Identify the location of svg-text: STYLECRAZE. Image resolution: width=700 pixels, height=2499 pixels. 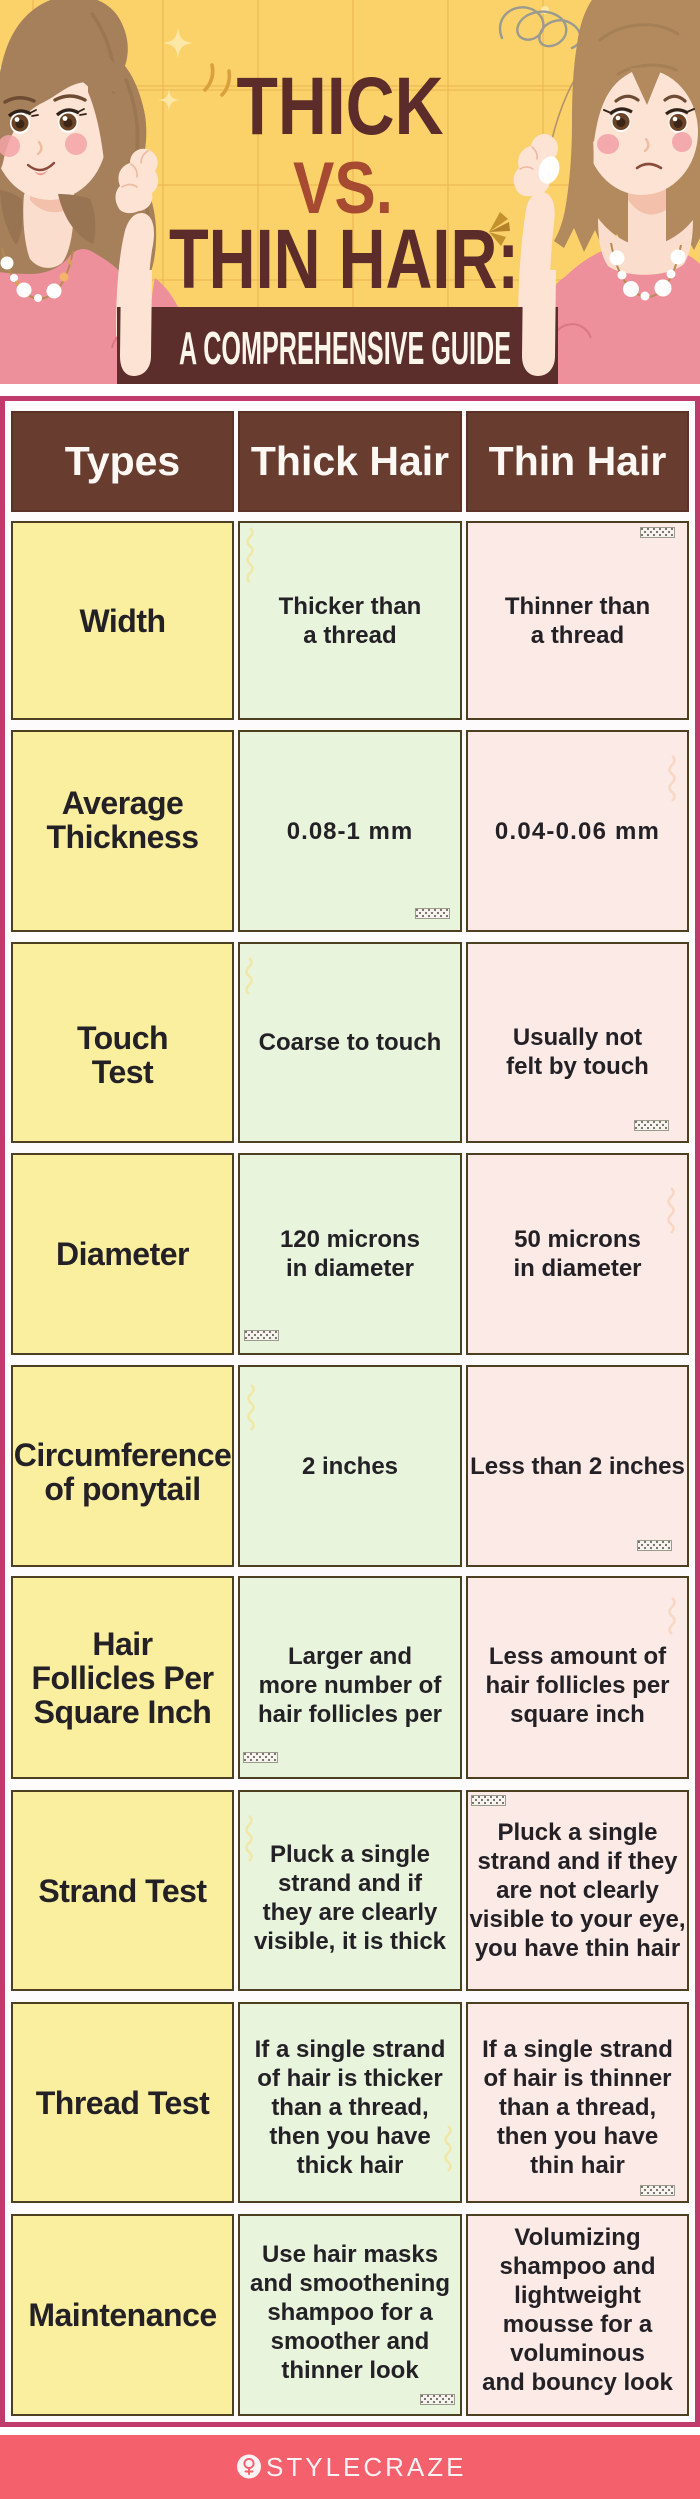
(366, 2467).